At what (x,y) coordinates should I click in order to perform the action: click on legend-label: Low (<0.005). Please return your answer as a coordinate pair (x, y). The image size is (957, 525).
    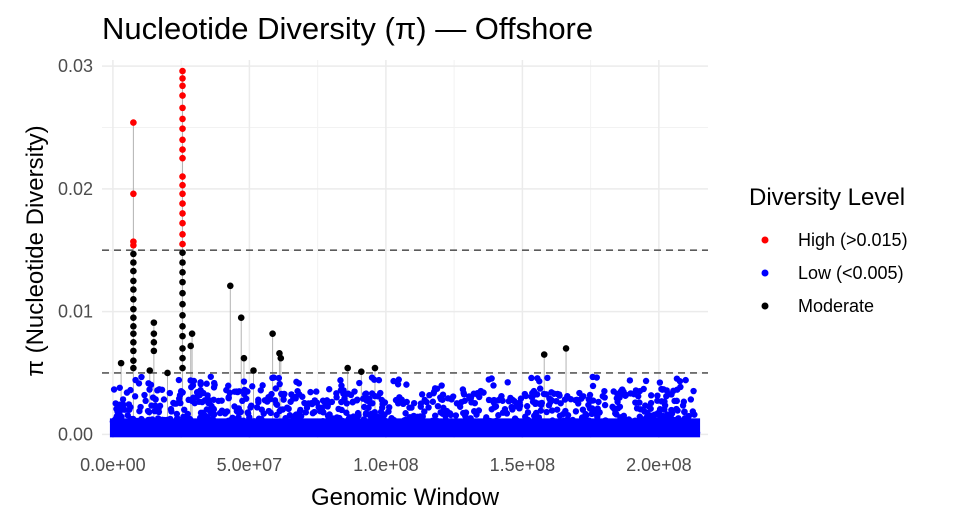
    Looking at the image, I should click on (851, 273).